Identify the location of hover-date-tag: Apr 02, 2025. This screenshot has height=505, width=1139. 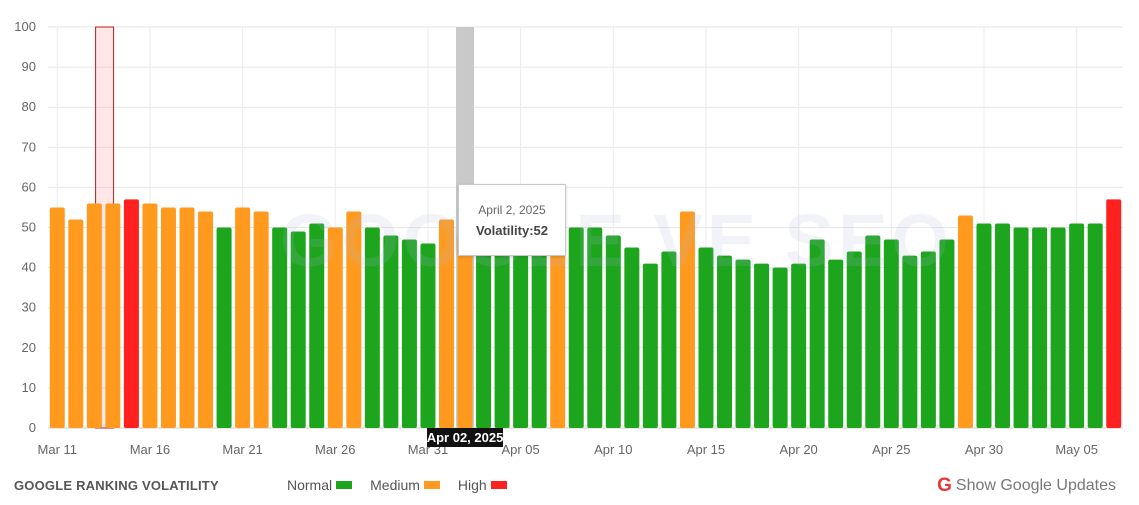
(465, 437).